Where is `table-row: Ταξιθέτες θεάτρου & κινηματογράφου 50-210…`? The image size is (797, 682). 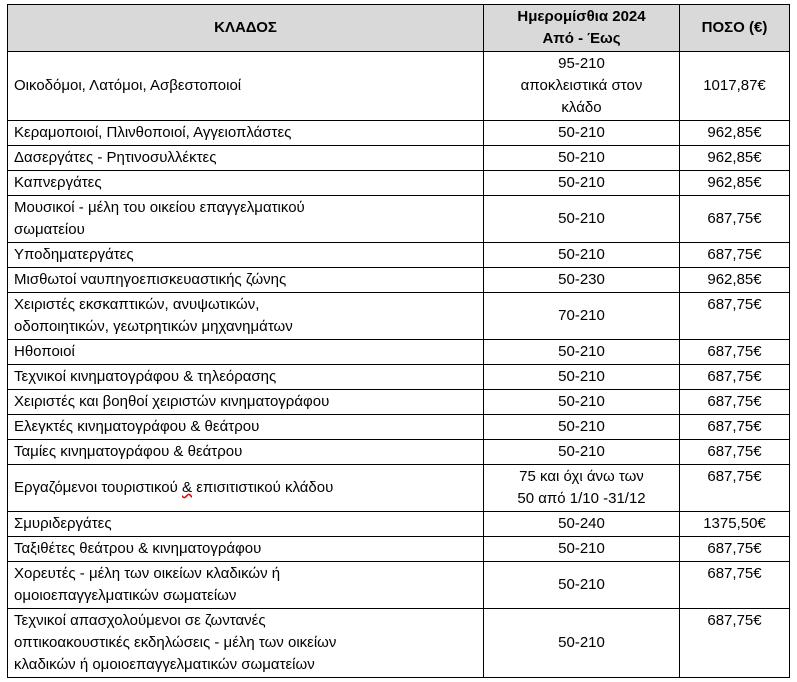 table-row: Ταξιθέτες θεάτρου & κινηματογράφου 50-210… is located at coordinates (398, 549).